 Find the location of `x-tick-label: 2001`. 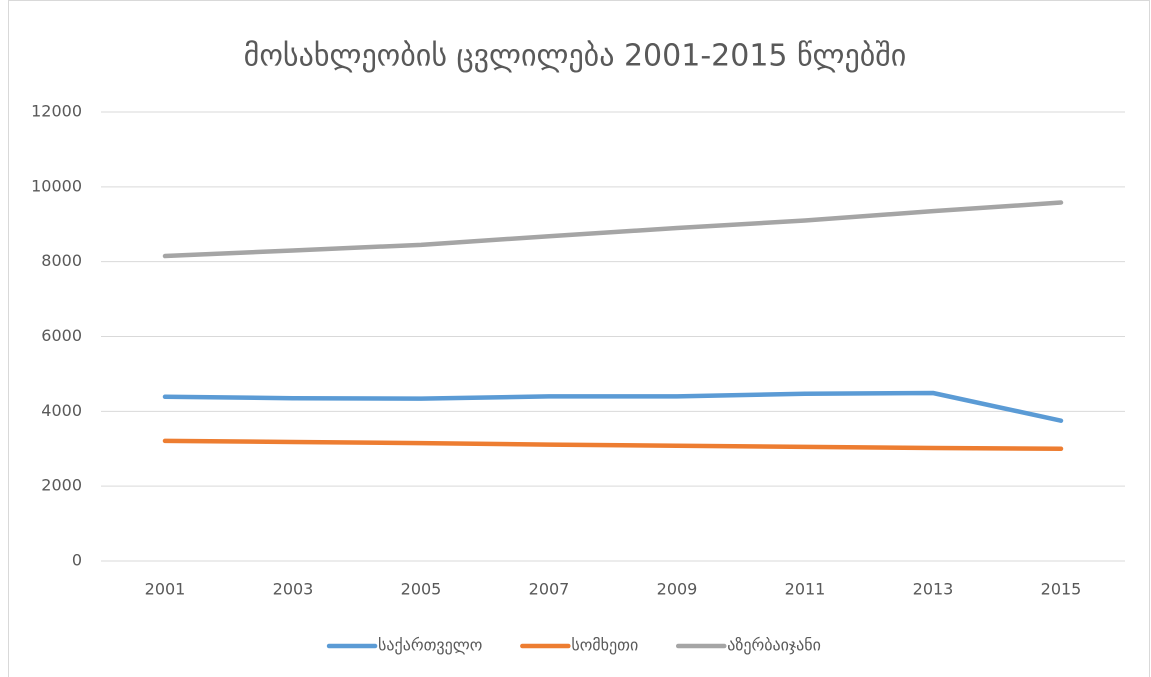

x-tick-label: 2001 is located at coordinates (165, 589).